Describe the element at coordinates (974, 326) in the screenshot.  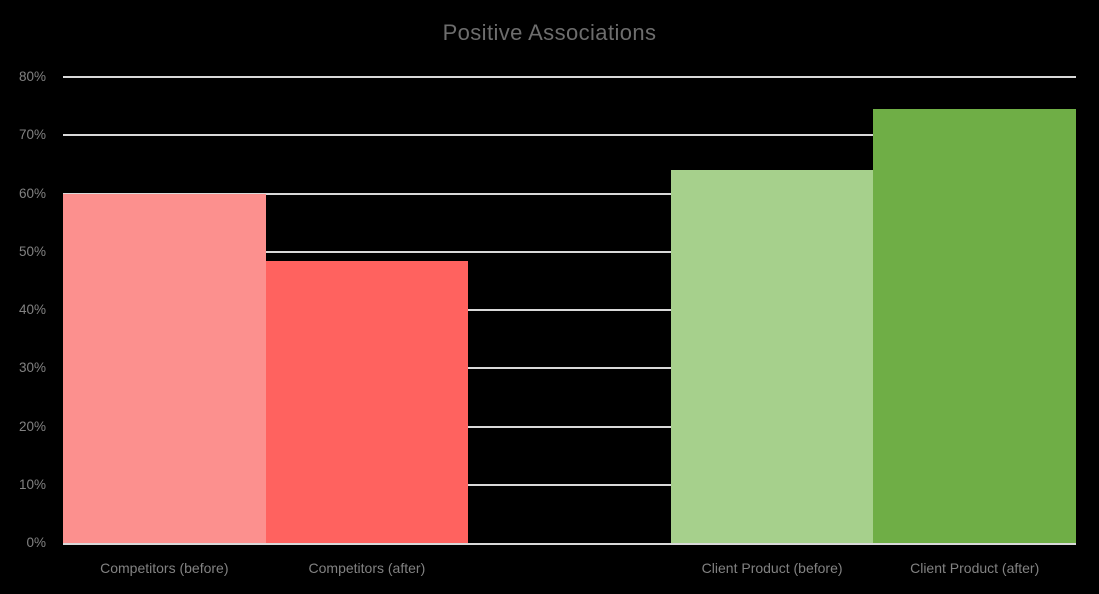
I see `bar-client-product-after` at that location.